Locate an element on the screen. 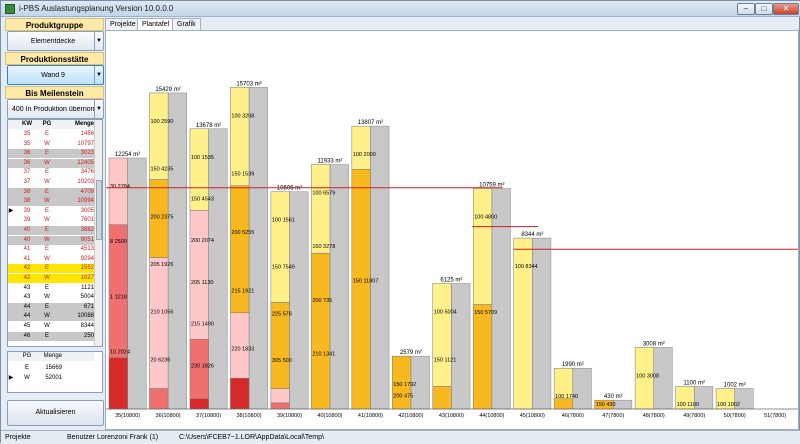 This screenshot has height=444, width=800. table-row: 37 W 10203 is located at coordinates (51, 182).